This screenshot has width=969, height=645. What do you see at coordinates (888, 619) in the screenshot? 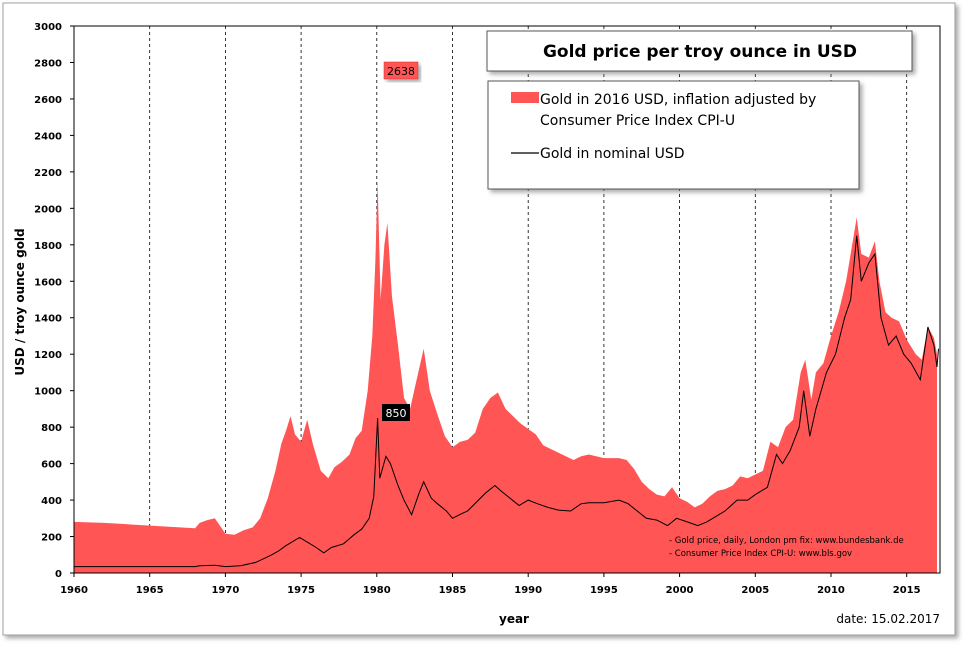
I see `date-label: date: 15.02.2017` at bounding box center [888, 619].